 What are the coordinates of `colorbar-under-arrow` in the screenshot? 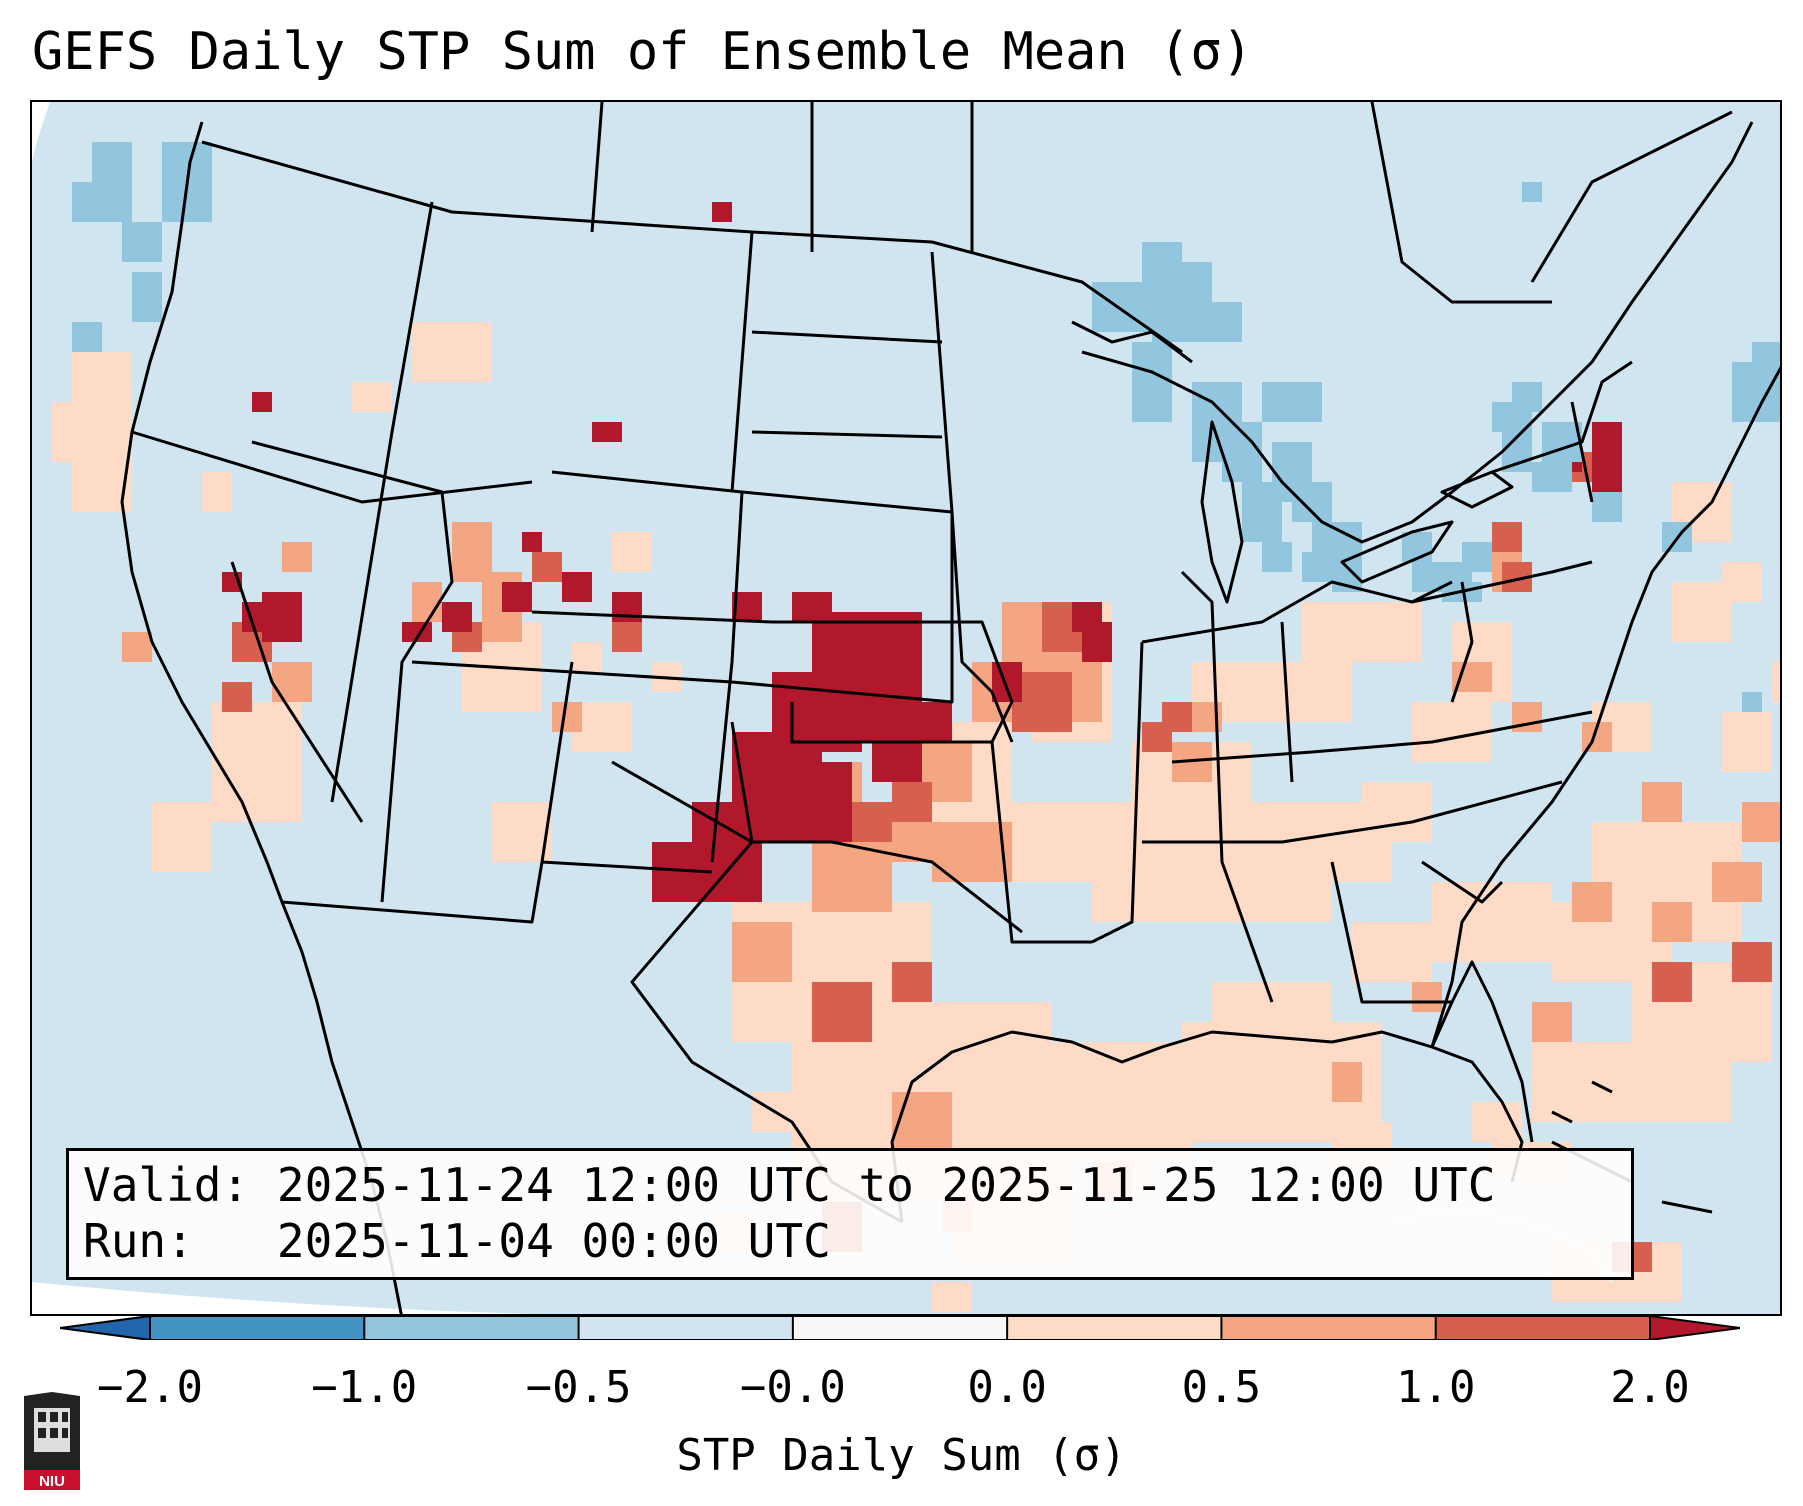 It's located at (105, 1328).